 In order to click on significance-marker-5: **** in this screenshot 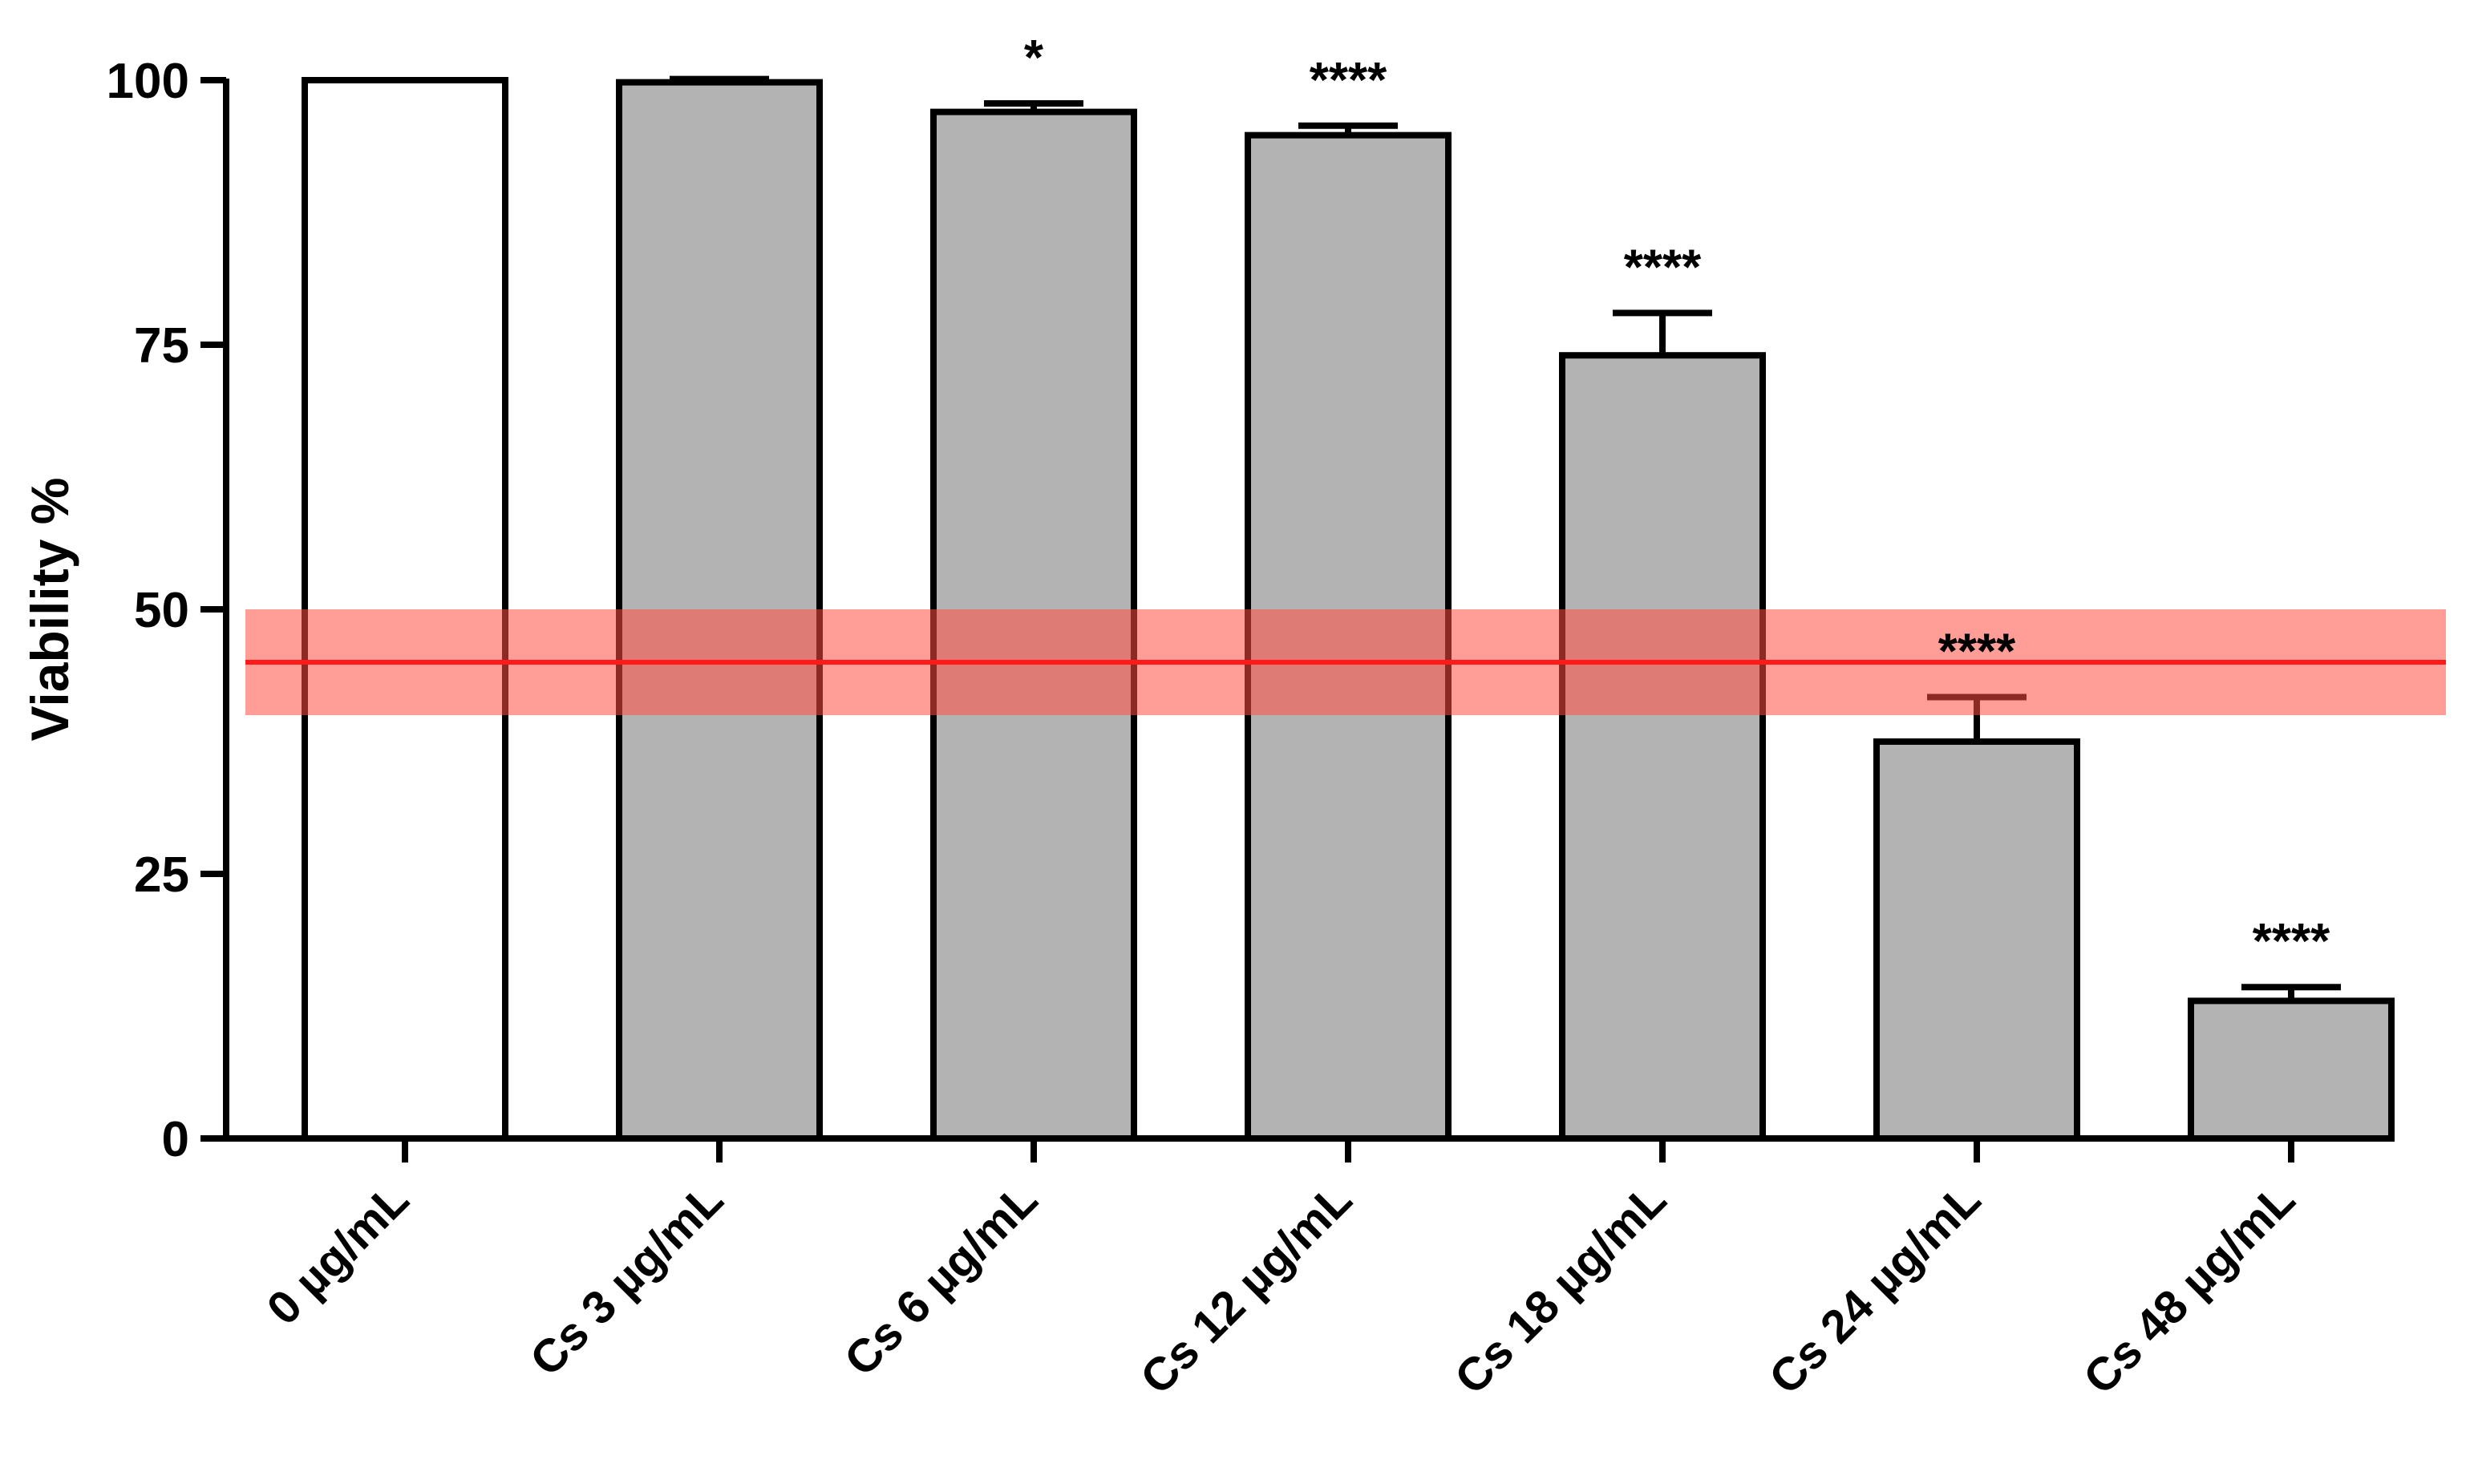, I will do `click(1663, 267)`.